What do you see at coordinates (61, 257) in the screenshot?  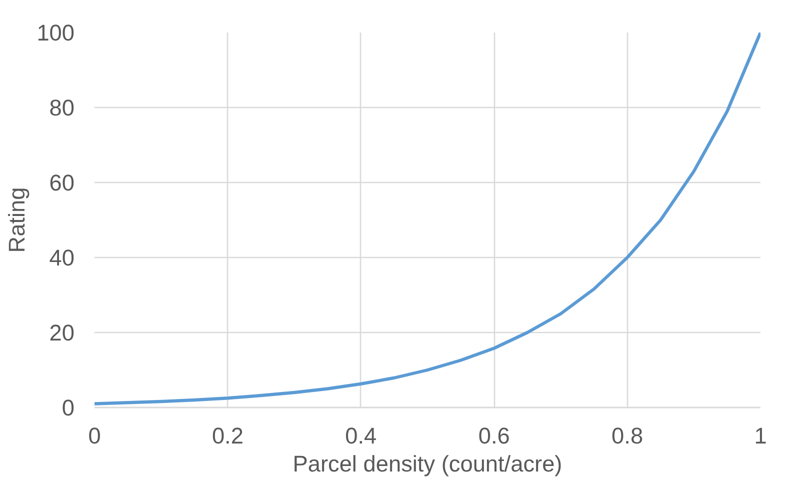 I see `y-tick-label: 40` at bounding box center [61, 257].